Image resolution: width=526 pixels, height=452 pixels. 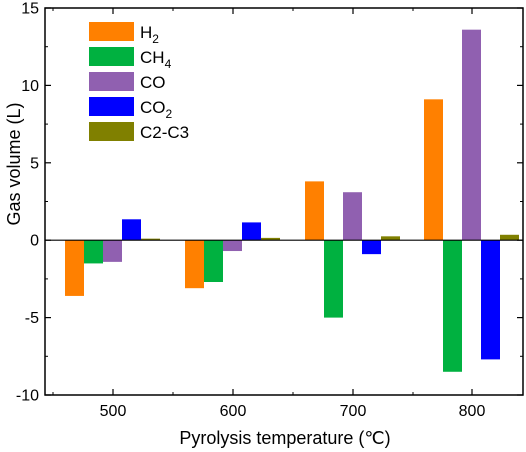 What do you see at coordinates (153, 82) in the screenshot?
I see `legend-label-co: CO` at bounding box center [153, 82].